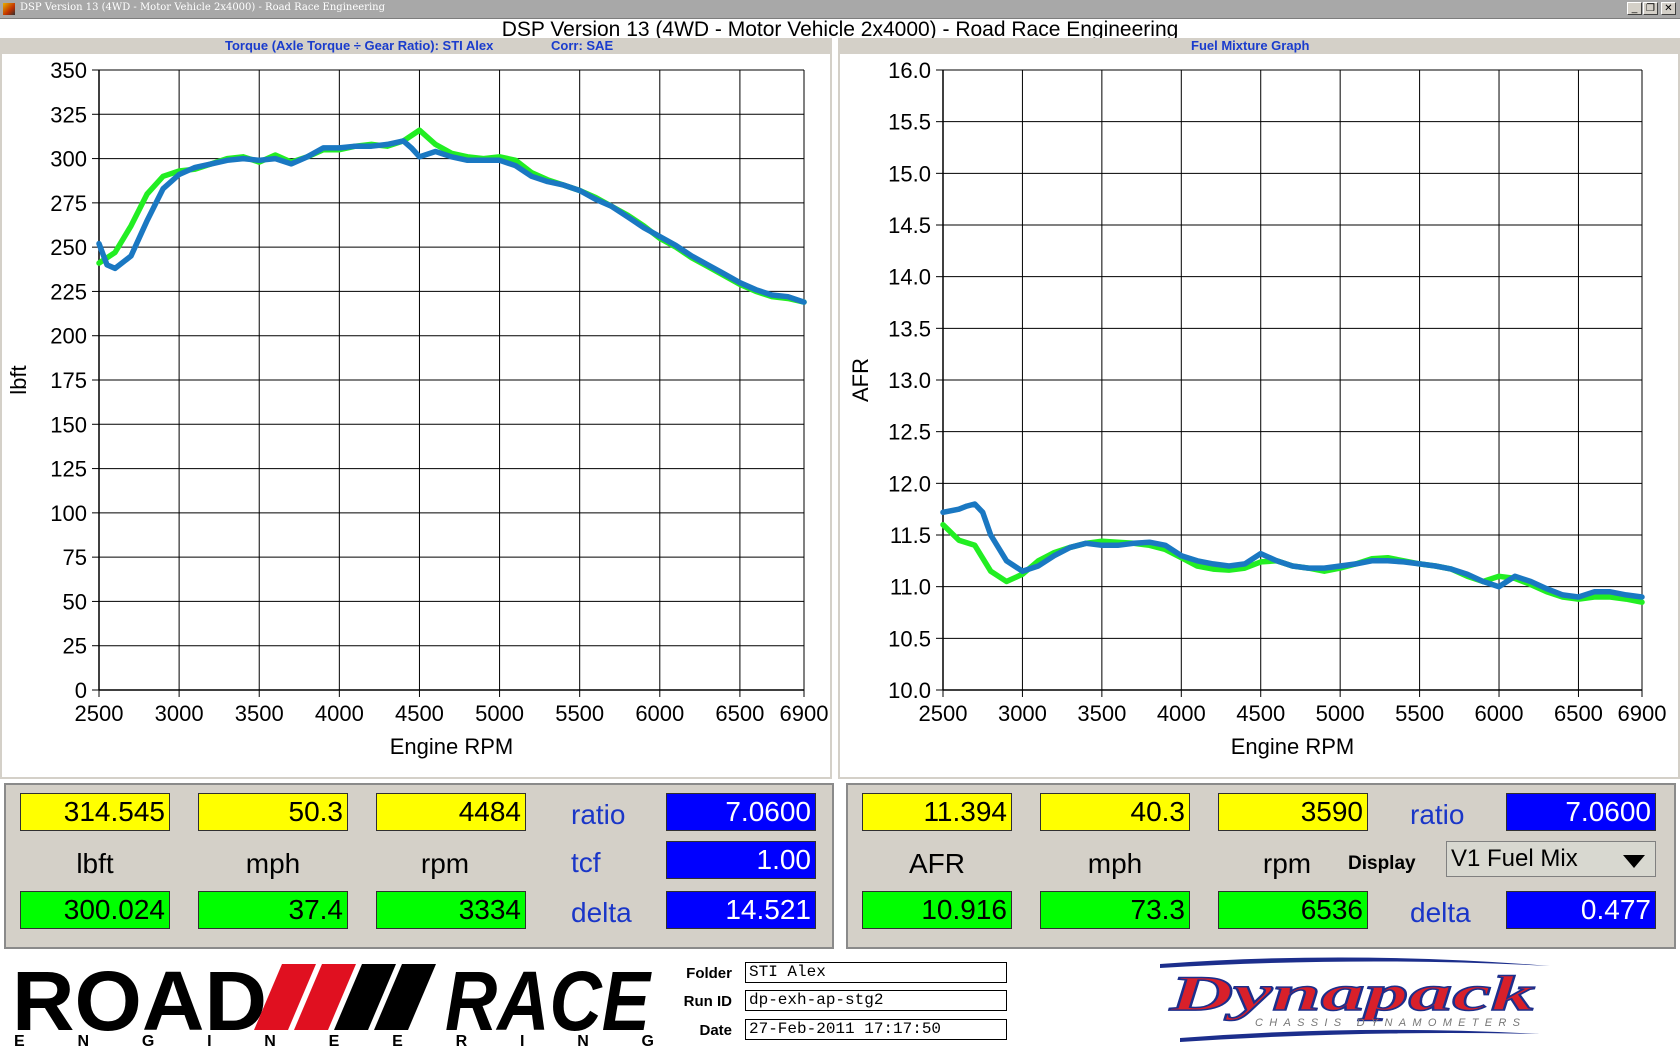 Image resolution: width=1680 pixels, height=1050 pixels. What do you see at coordinates (1293, 812) in the screenshot?
I see `cursor-rpm-value-right: 3590` at bounding box center [1293, 812].